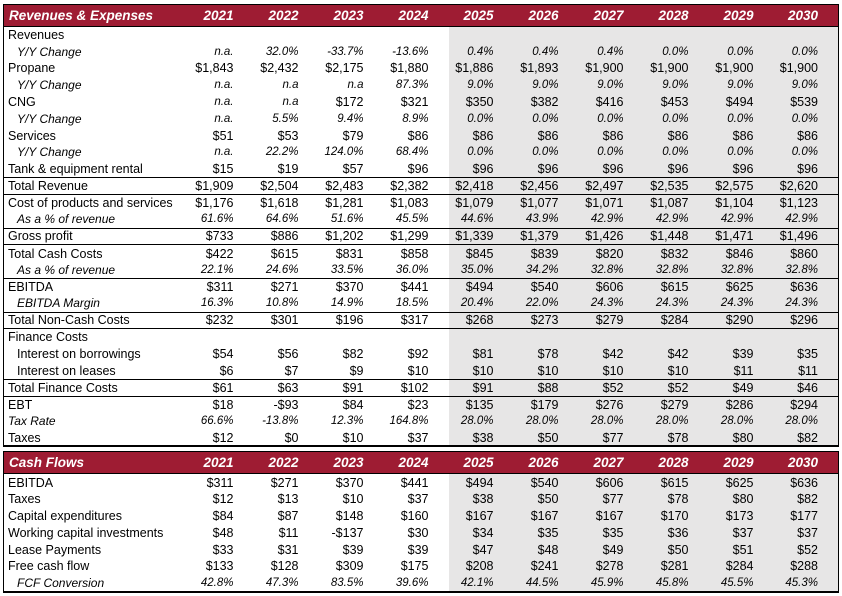 The height and width of the screenshot is (596, 842). I want to click on cell: $54, so click(223, 354).